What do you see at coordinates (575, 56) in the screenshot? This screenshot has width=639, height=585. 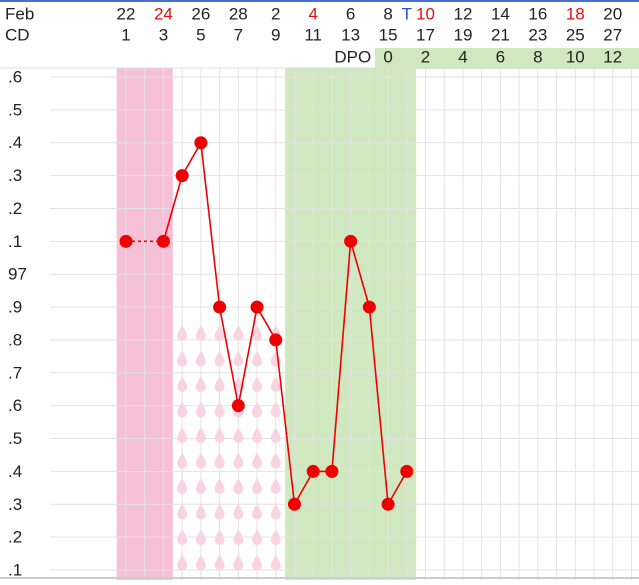 I see `dpo-value: 10` at bounding box center [575, 56].